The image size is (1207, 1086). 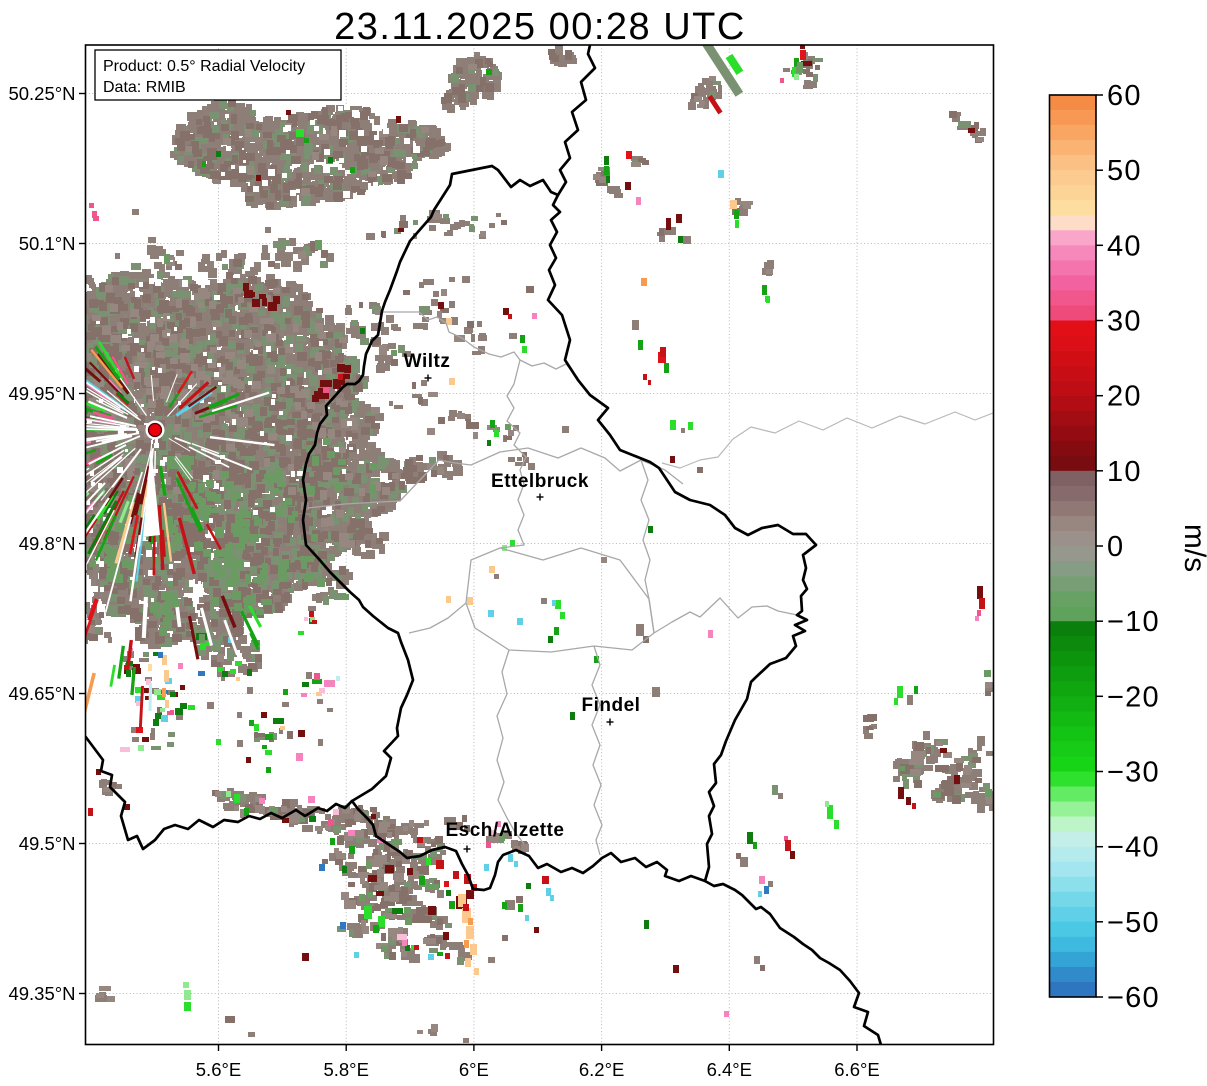 I want to click on svg-text: 30, so click(x=1124, y=322).